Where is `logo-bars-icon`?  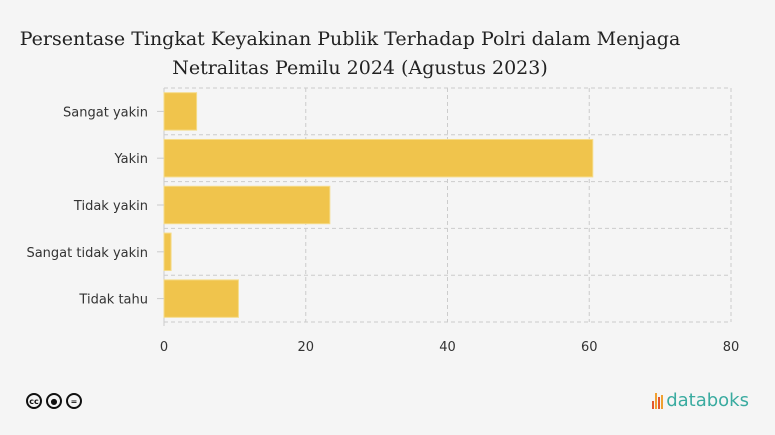 logo-bars-icon is located at coordinates (658, 400).